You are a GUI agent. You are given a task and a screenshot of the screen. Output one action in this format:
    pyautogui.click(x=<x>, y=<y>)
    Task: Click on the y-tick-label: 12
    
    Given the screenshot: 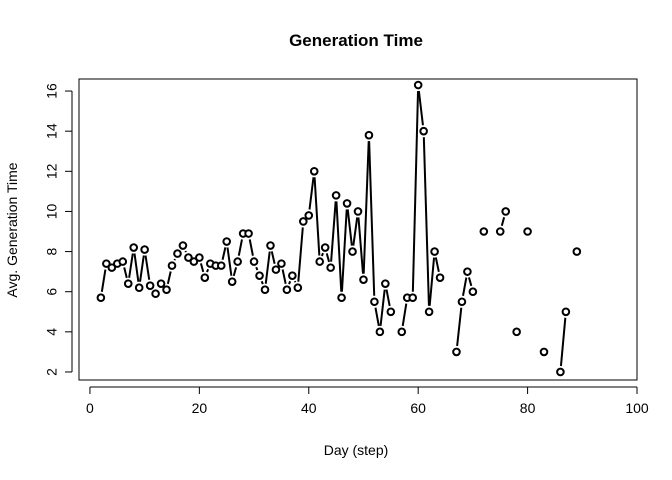 What is the action you would take?
    pyautogui.click(x=52, y=171)
    